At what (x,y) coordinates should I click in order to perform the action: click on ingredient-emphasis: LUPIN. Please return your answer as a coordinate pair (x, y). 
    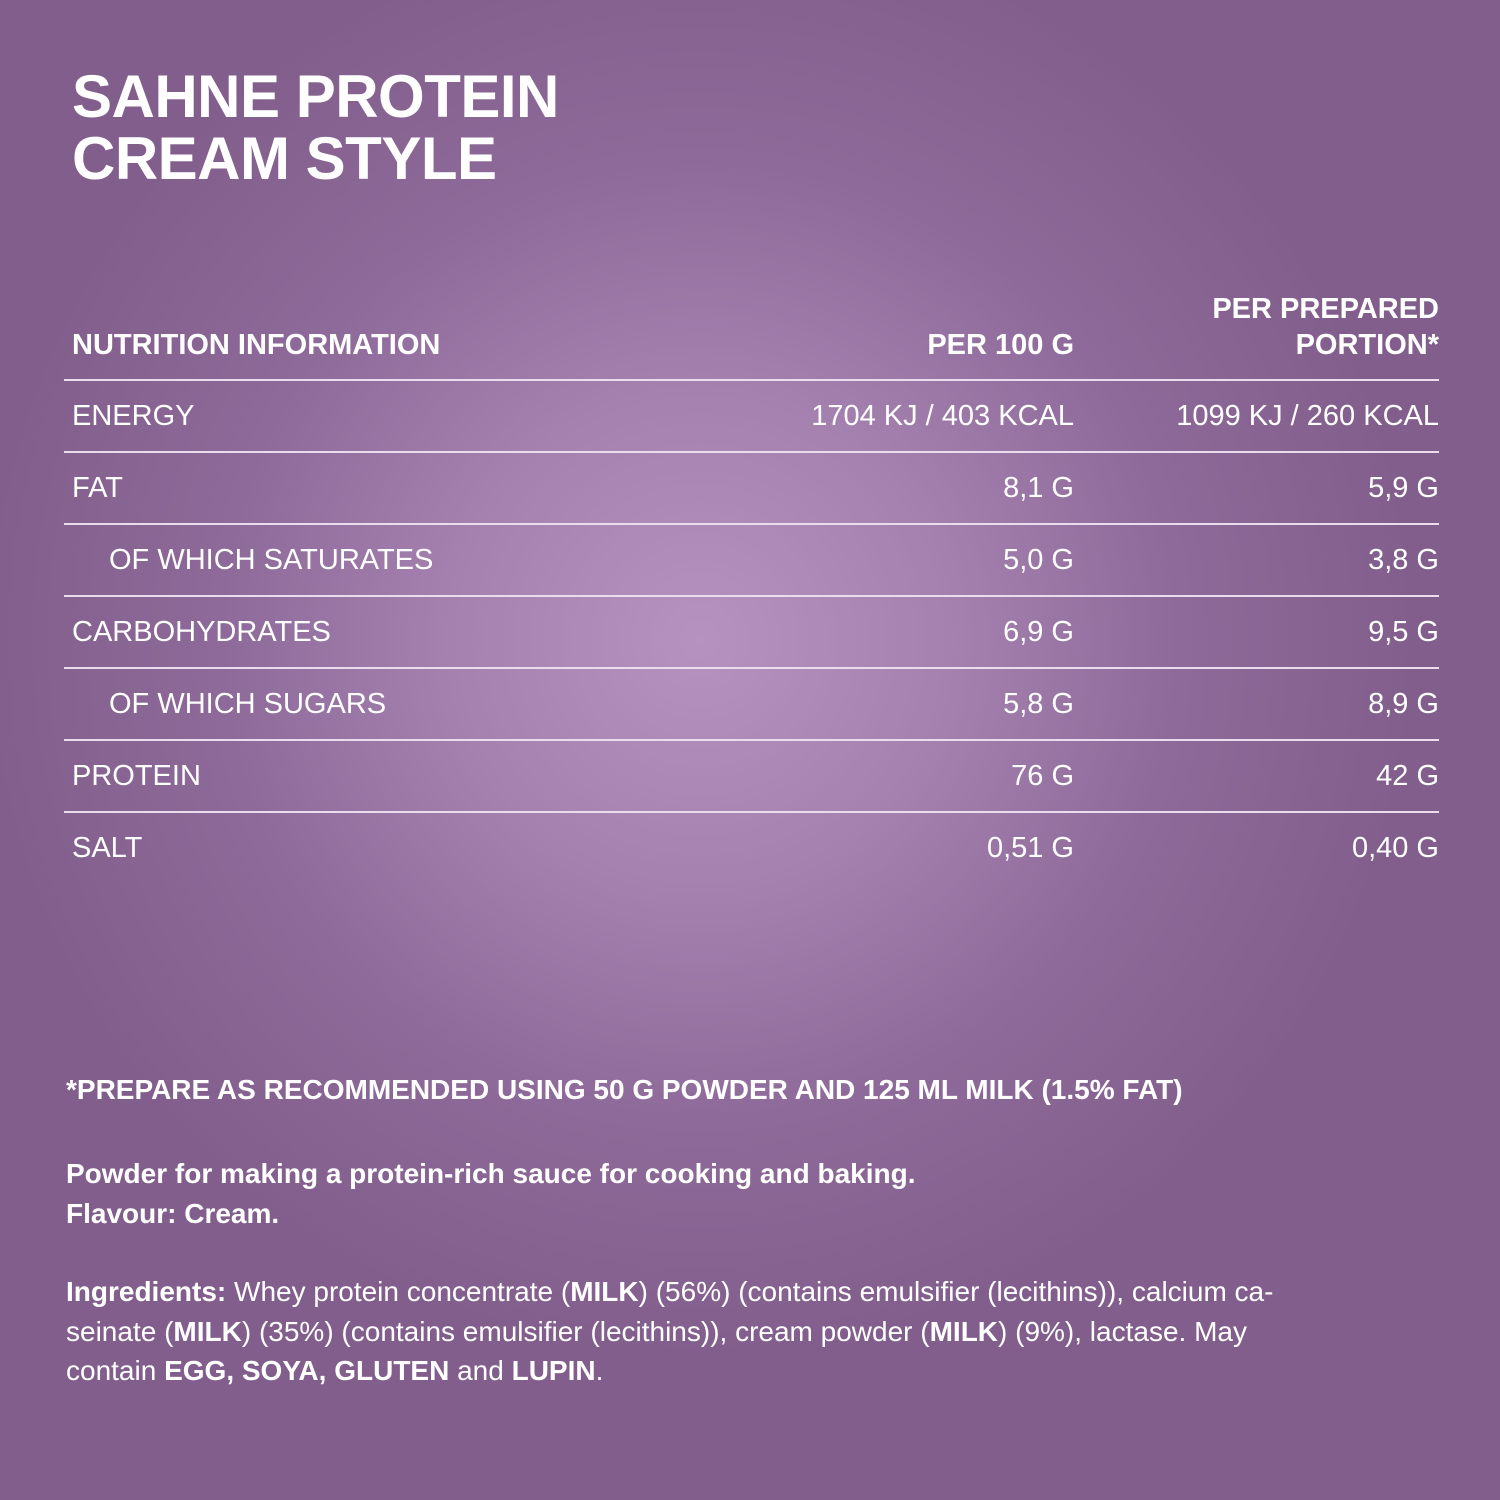
    Looking at the image, I should click on (553, 1370).